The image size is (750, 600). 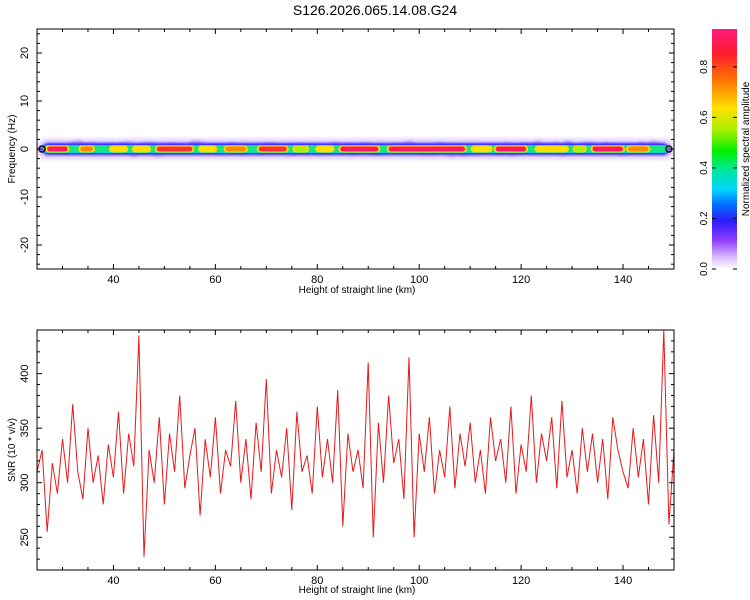 What do you see at coordinates (215, 581) in the screenshot?
I see `snr-xtick-label: 60` at bounding box center [215, 581].